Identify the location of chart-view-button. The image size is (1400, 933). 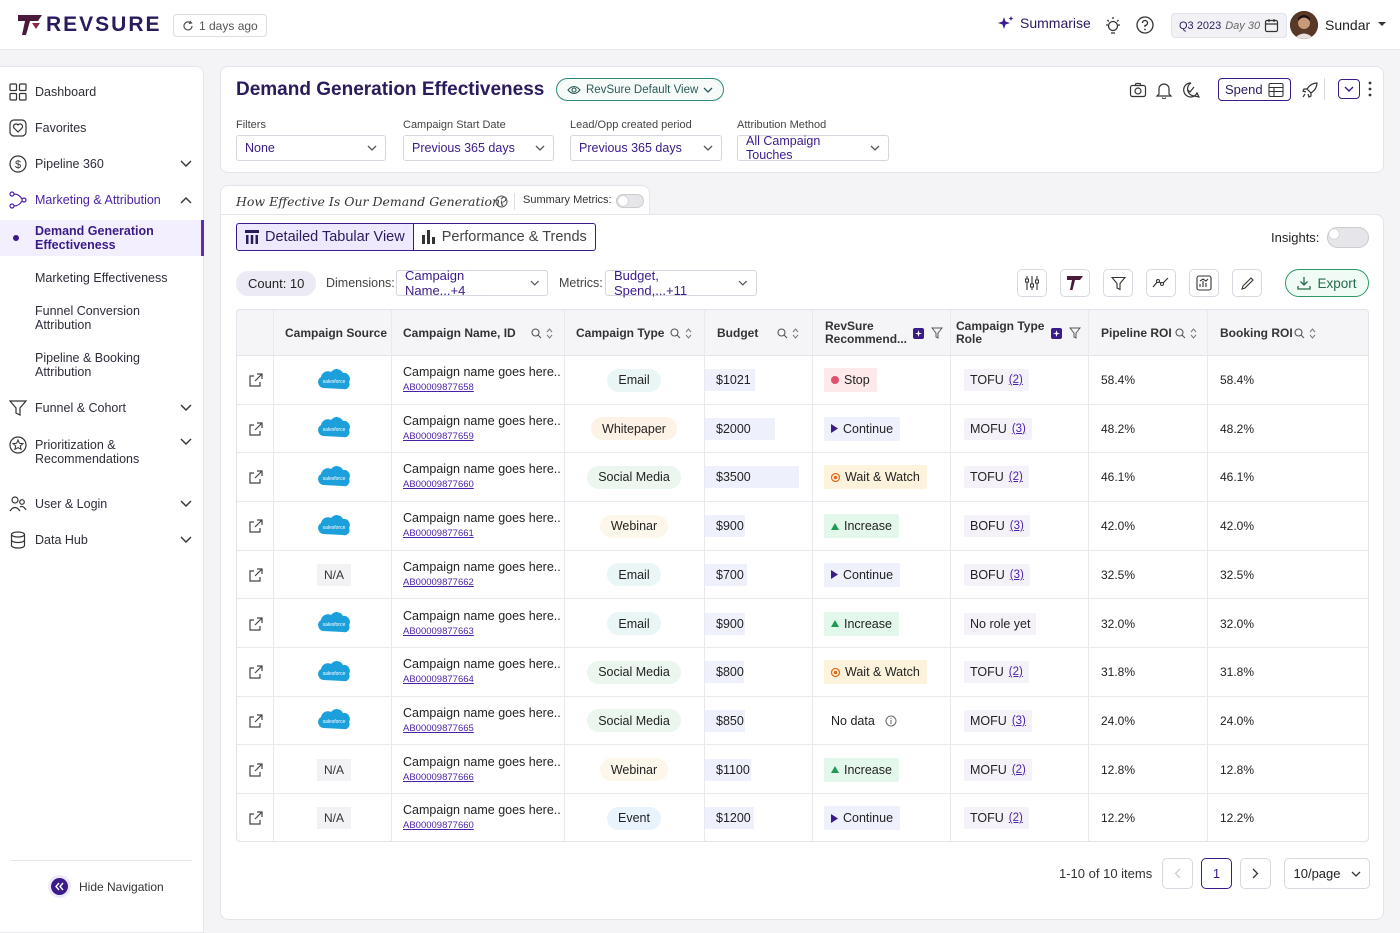
(1204, 283).